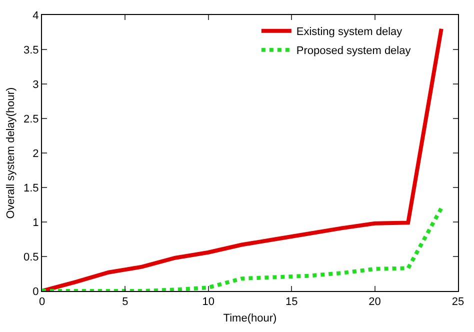  Describe the element at coordinates (354, 51) in the screenshot. I see `legend-label: Proposed system delay` at that location.